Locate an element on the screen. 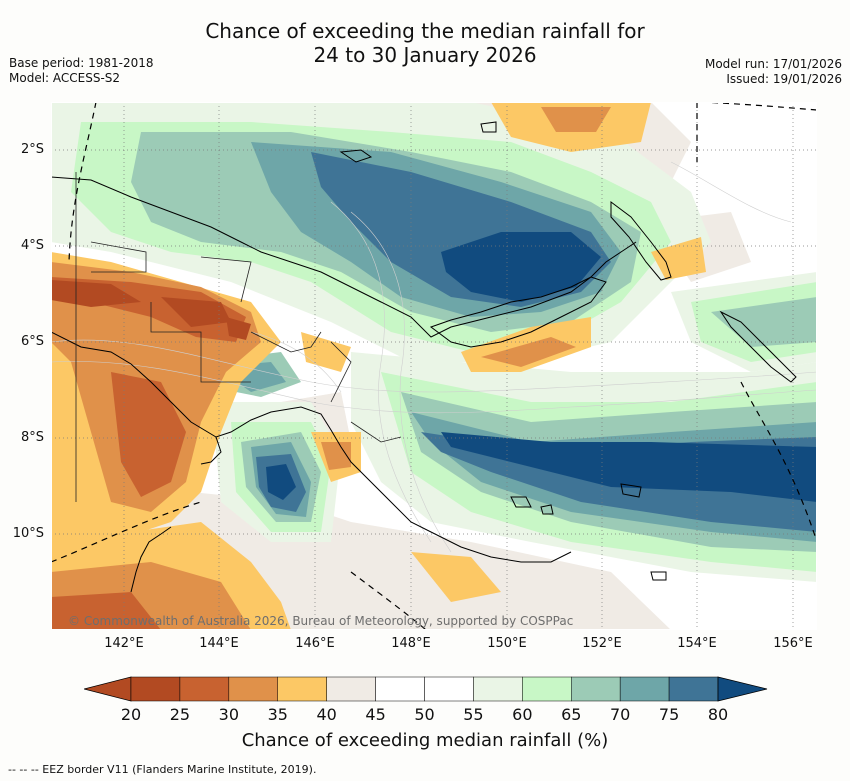  colorbar-tick-label: 30 is located at coordinates (228, 714).